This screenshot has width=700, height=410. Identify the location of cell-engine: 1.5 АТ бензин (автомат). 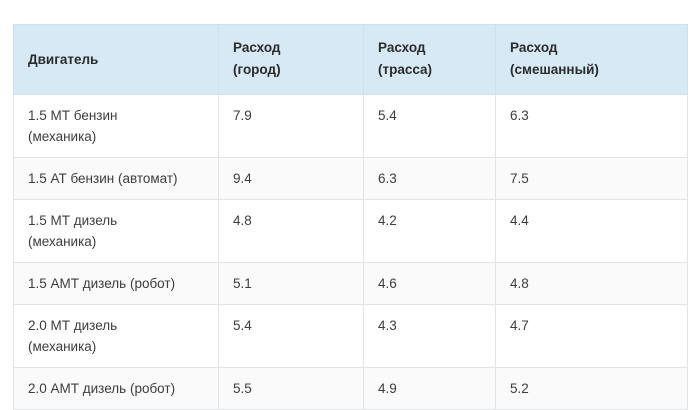
(116, 178).